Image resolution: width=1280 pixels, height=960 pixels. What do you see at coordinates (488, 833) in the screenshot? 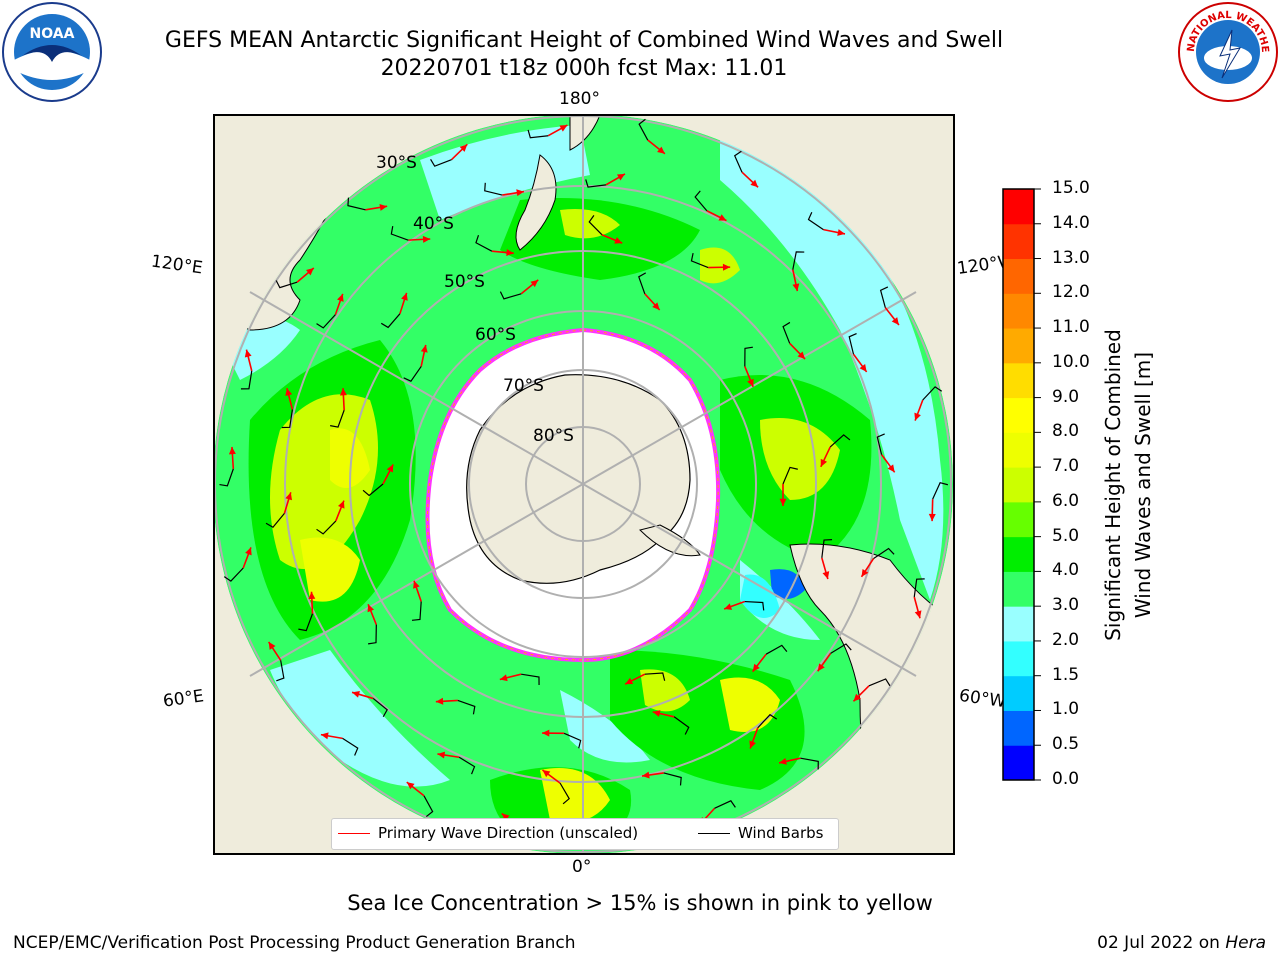
I see `legend-item-wave-direction: Primary Wave Direction (unscaled)` at bounding box center [488, 833].